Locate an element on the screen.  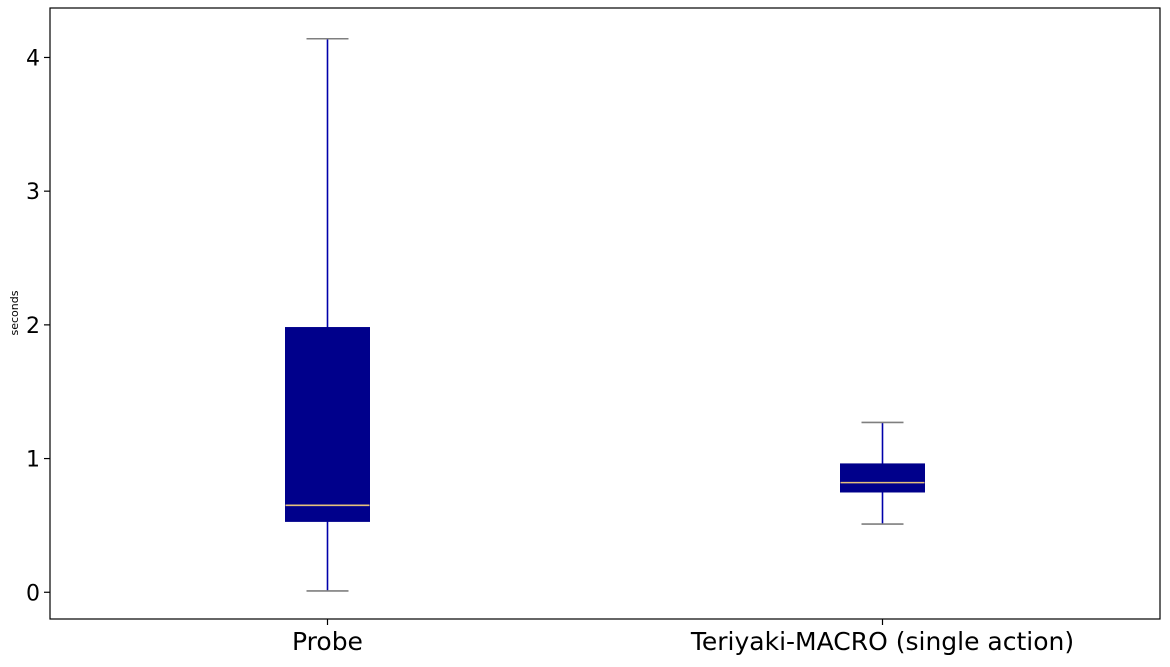
y-axis: 0 1 2 3 4 is located at coordinates (38, 326).